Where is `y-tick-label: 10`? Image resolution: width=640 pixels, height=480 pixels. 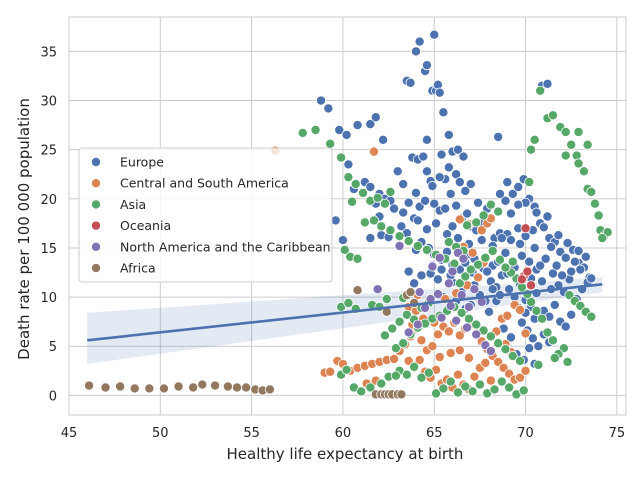 y-tick-label: 10 is located at coordinates (48, 298).